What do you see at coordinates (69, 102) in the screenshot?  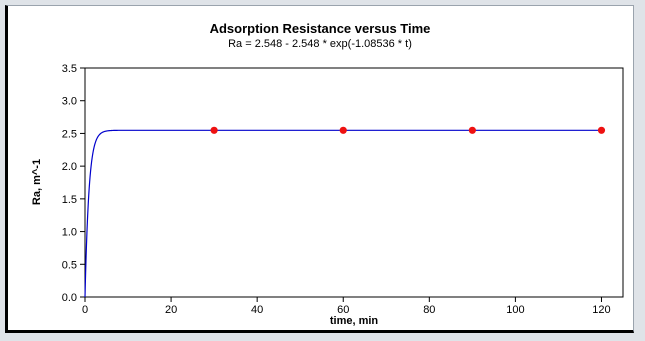 I see `y-tick-label: 3.0` at bounding box center [69, 102].